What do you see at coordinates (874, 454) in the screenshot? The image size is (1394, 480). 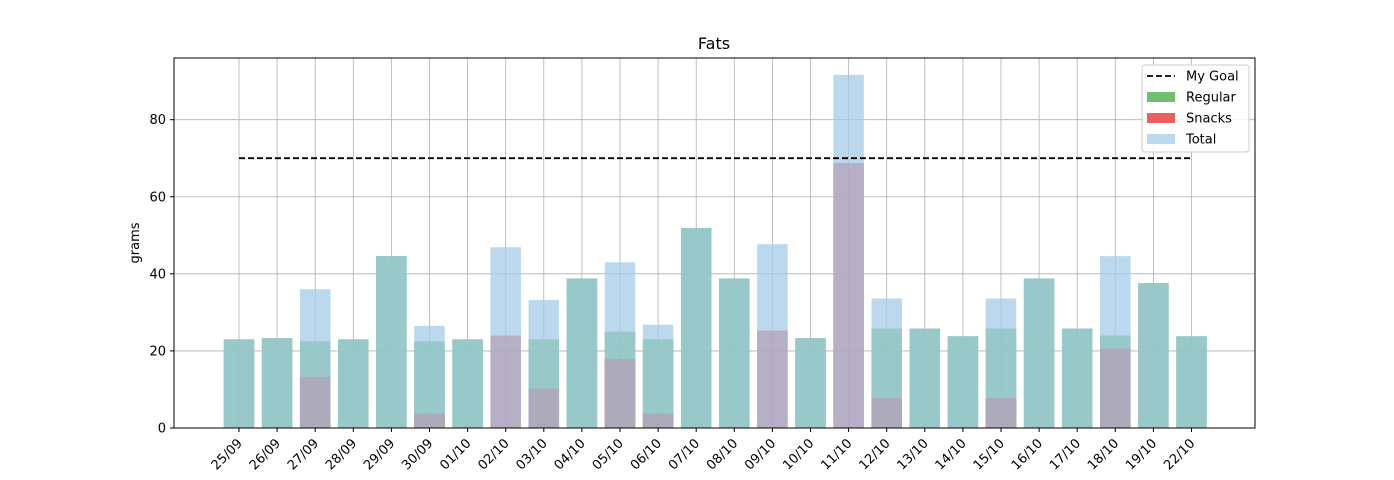 I see `x-tick-label: 12/10` at bounding box center [874, 454].